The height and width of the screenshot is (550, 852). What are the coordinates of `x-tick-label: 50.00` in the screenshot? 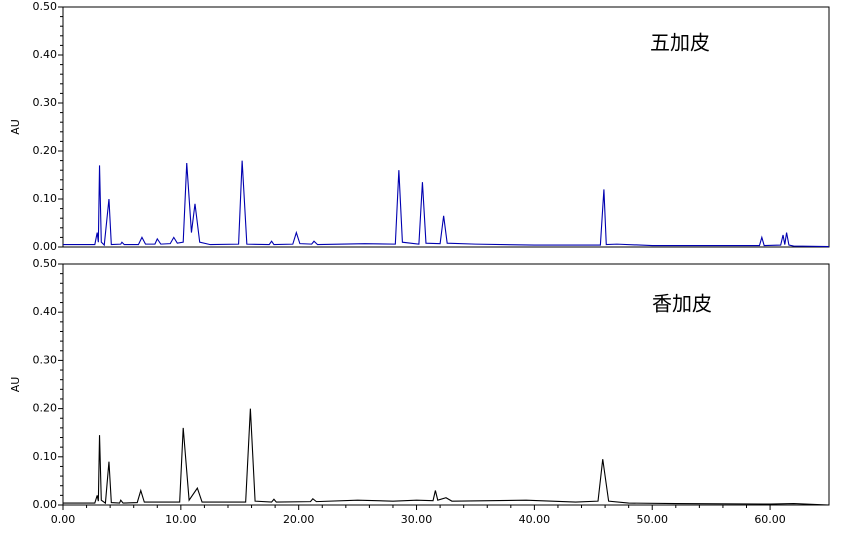 It's located at (652, 519).